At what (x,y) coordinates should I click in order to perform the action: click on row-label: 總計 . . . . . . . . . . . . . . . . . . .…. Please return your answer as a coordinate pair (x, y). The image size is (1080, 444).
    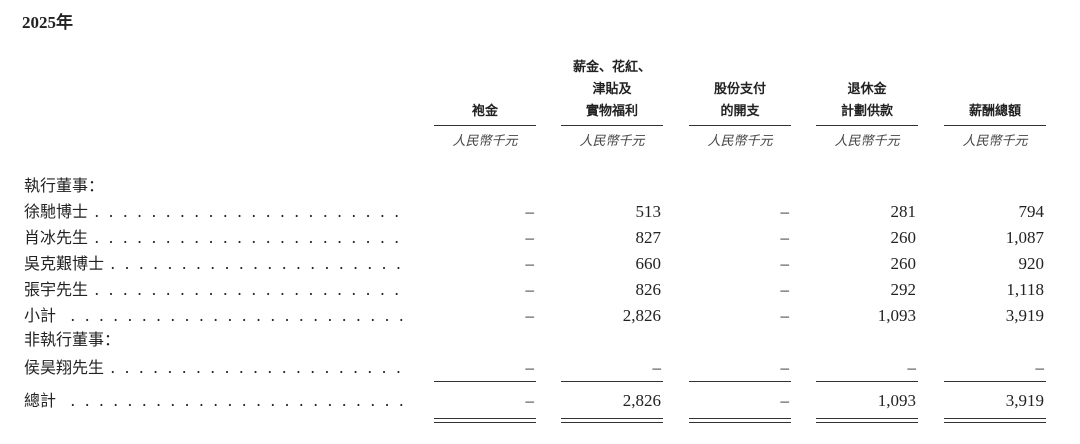
    Looking at the image, I should click on (214, 401).